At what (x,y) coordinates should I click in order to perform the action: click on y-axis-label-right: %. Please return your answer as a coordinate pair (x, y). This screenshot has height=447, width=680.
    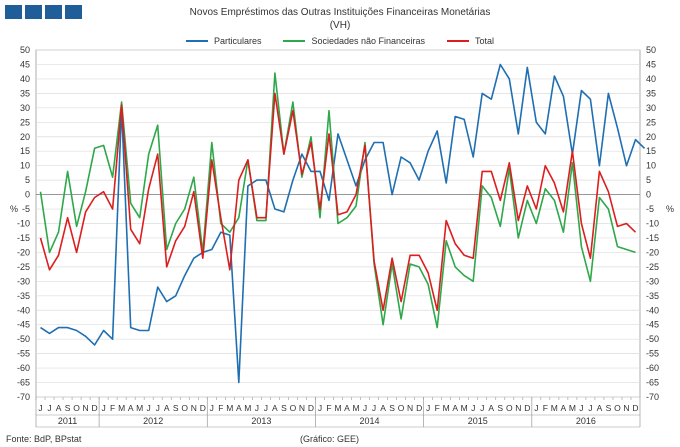
    Looking at the image, I should click on (670, 209).